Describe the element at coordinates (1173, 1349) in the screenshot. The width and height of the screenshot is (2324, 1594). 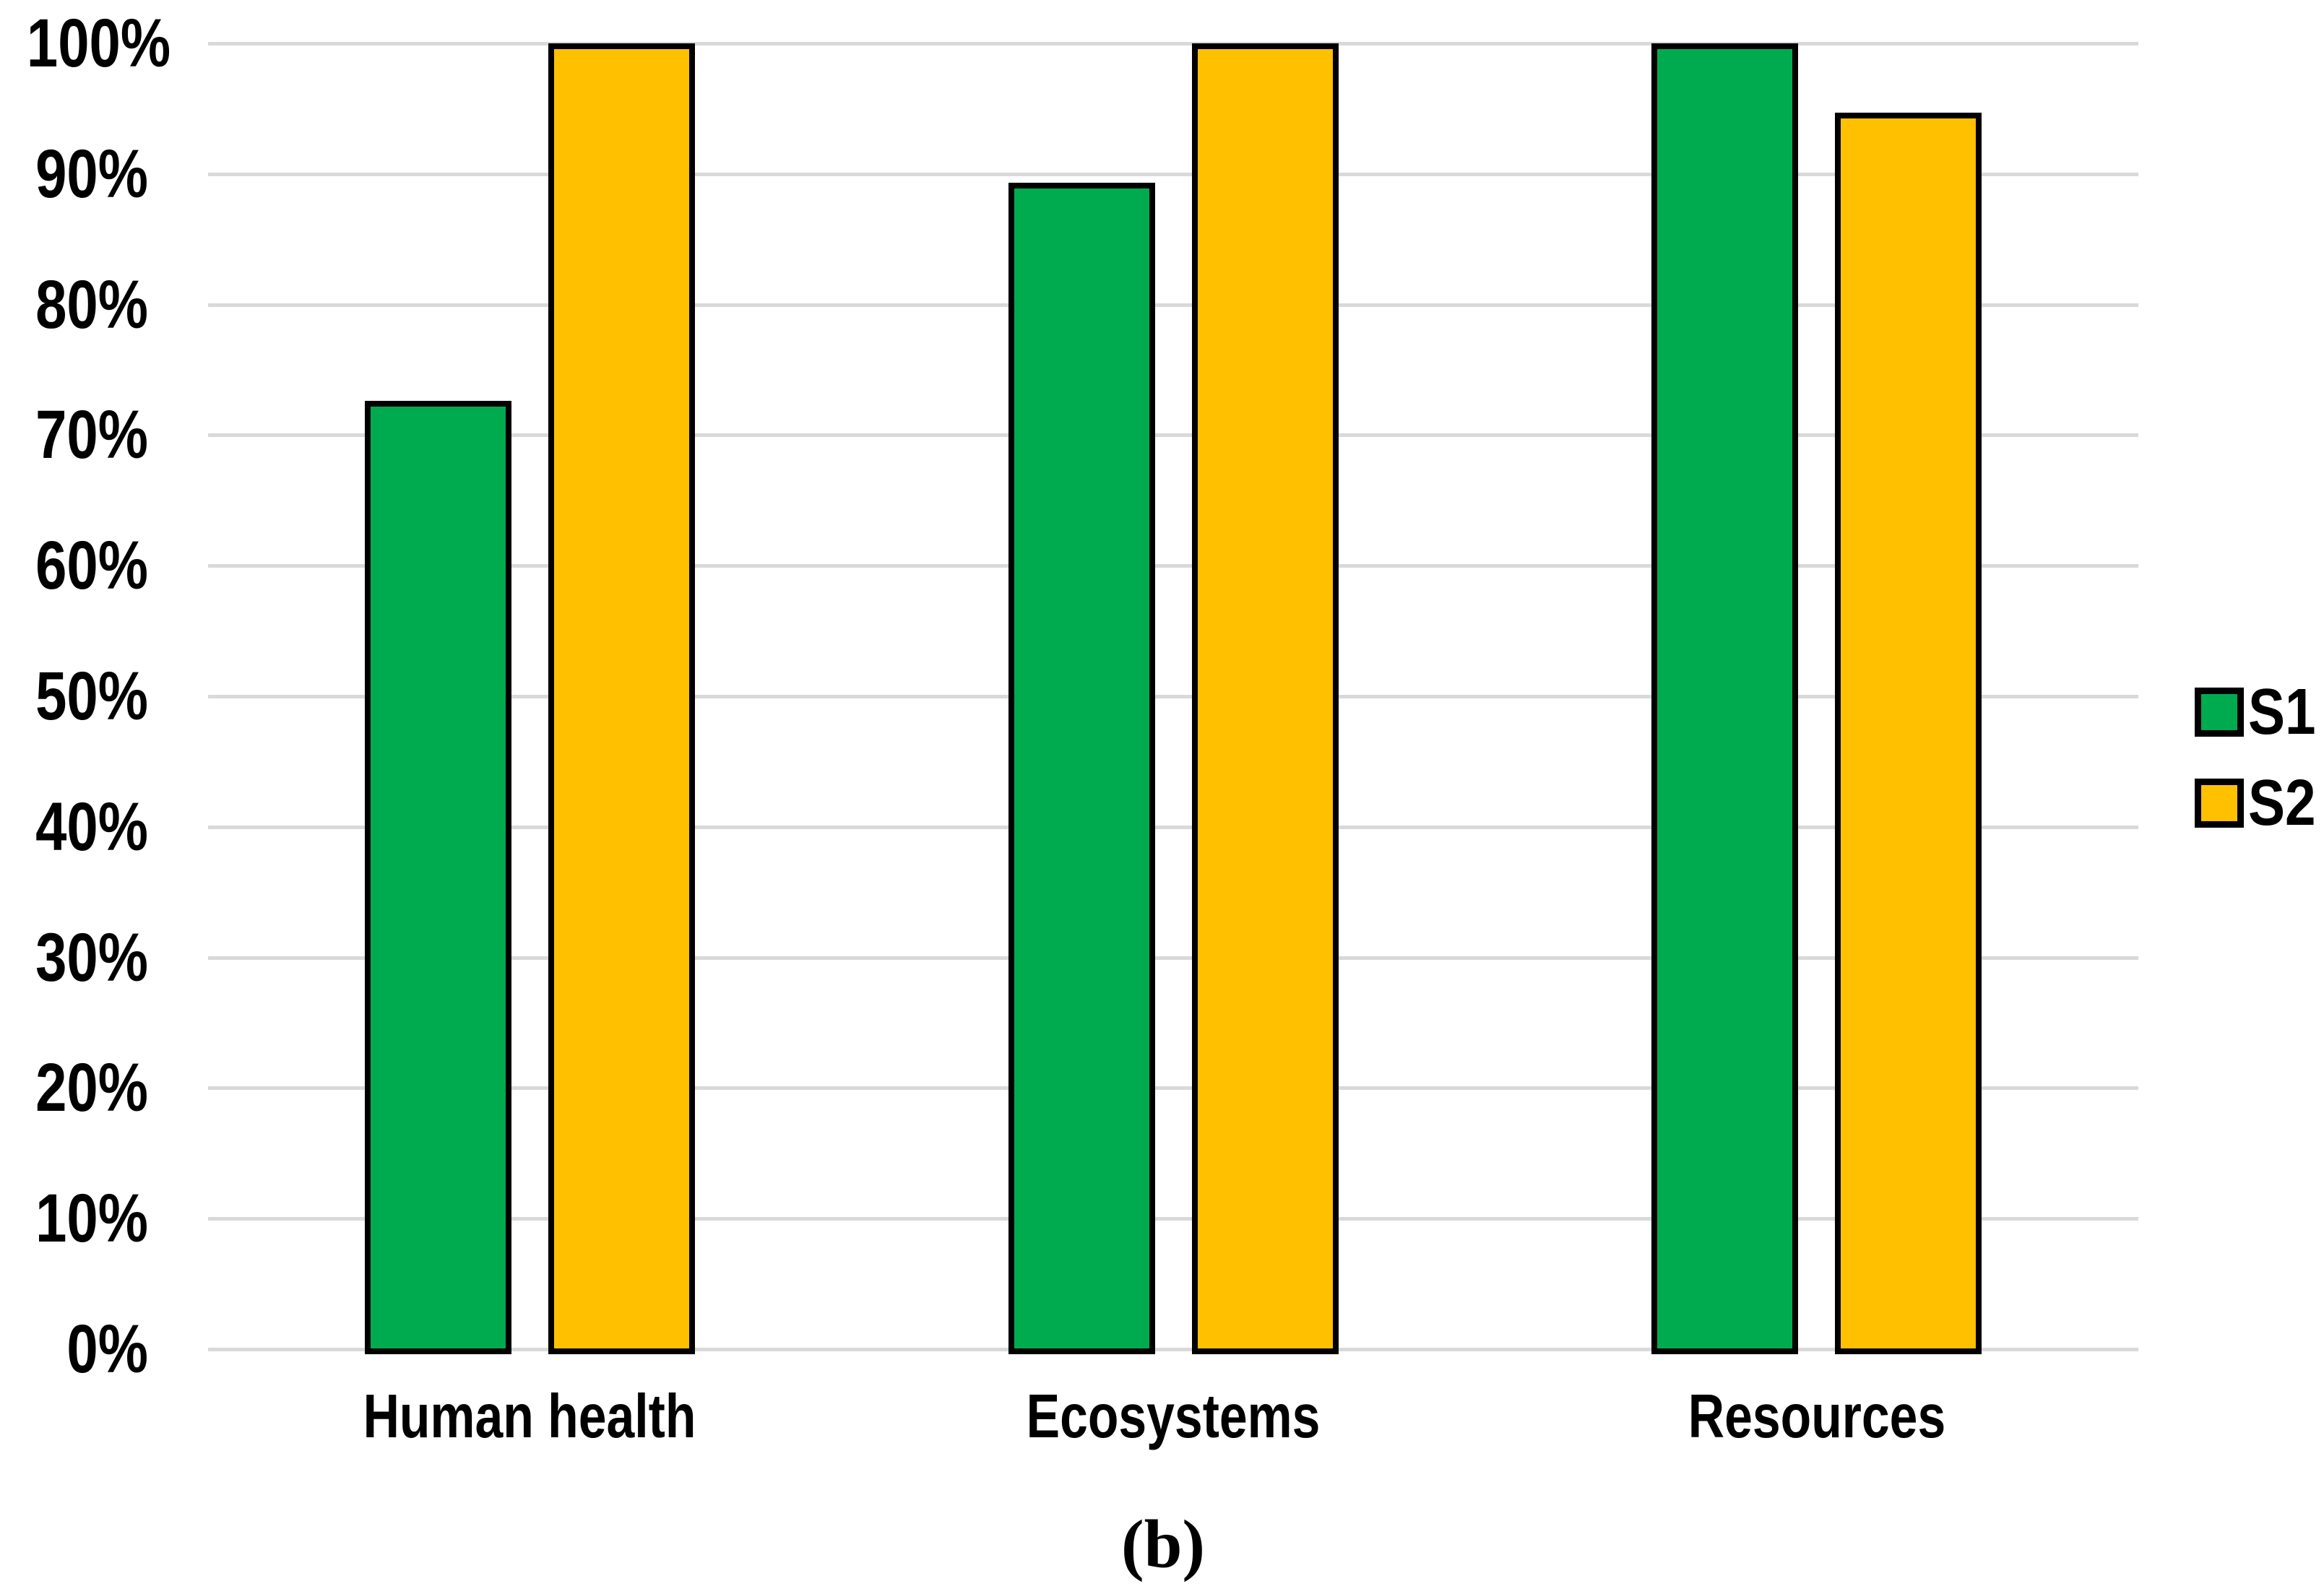
I see `gridline-0%` at that location.